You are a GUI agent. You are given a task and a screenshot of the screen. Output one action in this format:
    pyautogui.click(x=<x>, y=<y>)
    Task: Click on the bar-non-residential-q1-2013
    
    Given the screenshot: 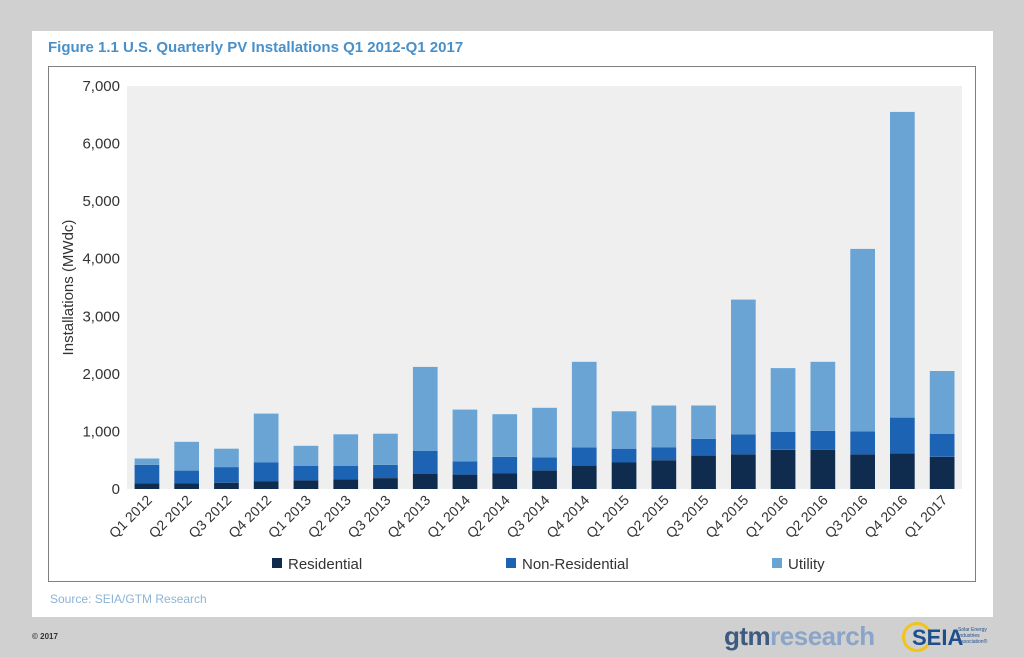 What is the action you would take?
    pyautogui.click(x=306, y=473)
    